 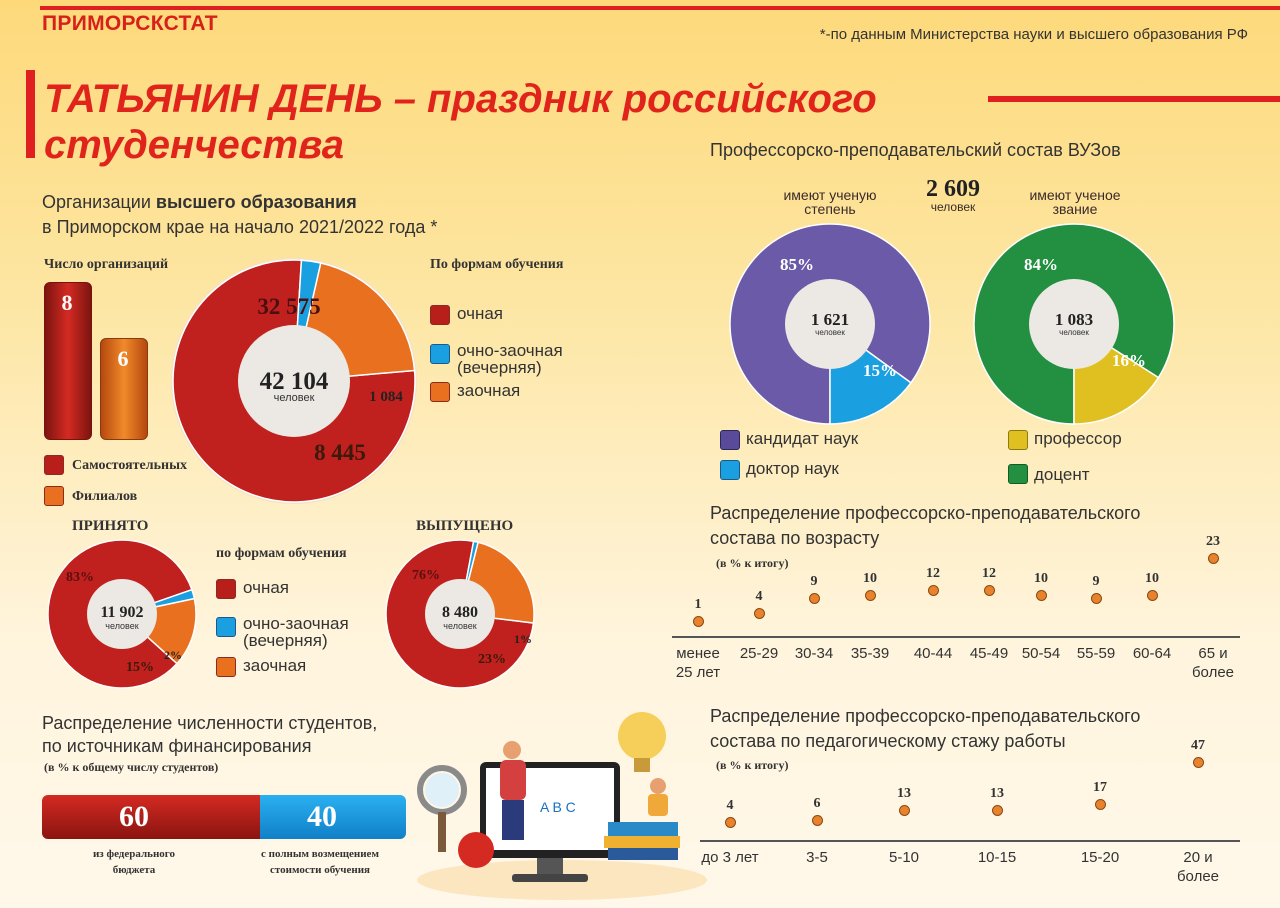 I want to click on exp-tick-label: 3-5, so click(x=817, y=857).